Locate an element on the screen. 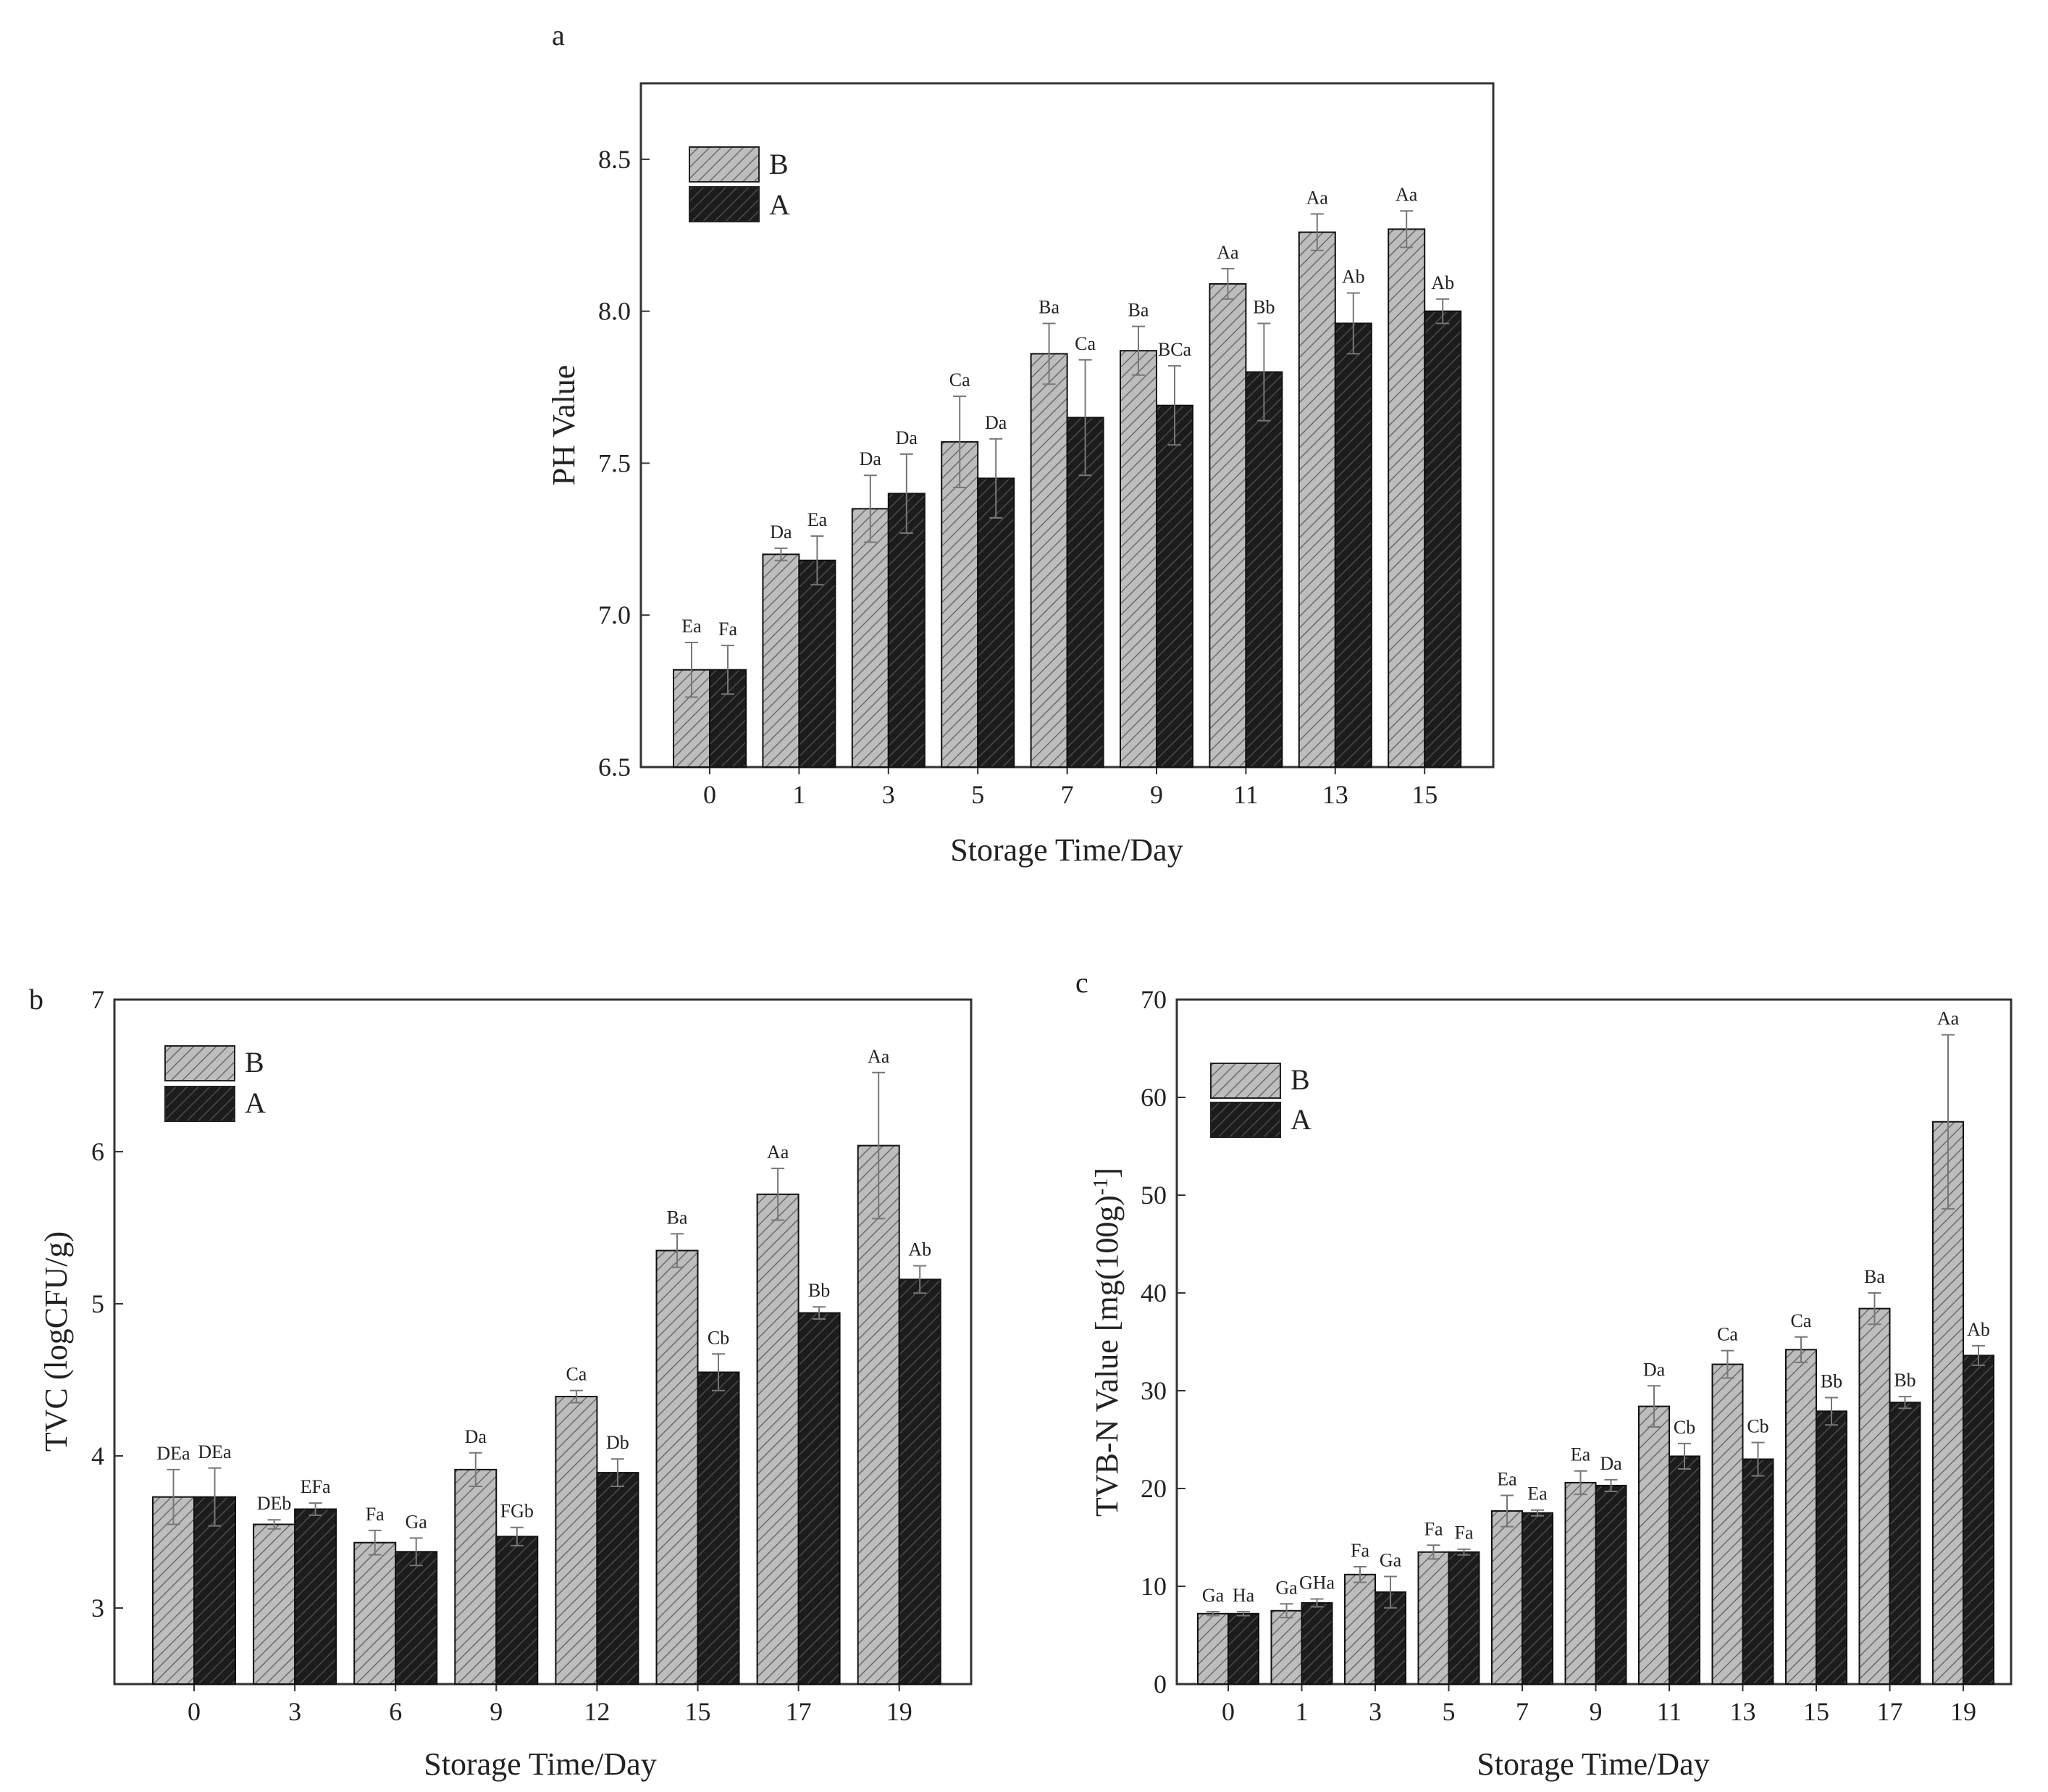 The width and height of the screenshot is (2048, 1792). y-tick-label: 7.5 is located at coordinates (614, 462).